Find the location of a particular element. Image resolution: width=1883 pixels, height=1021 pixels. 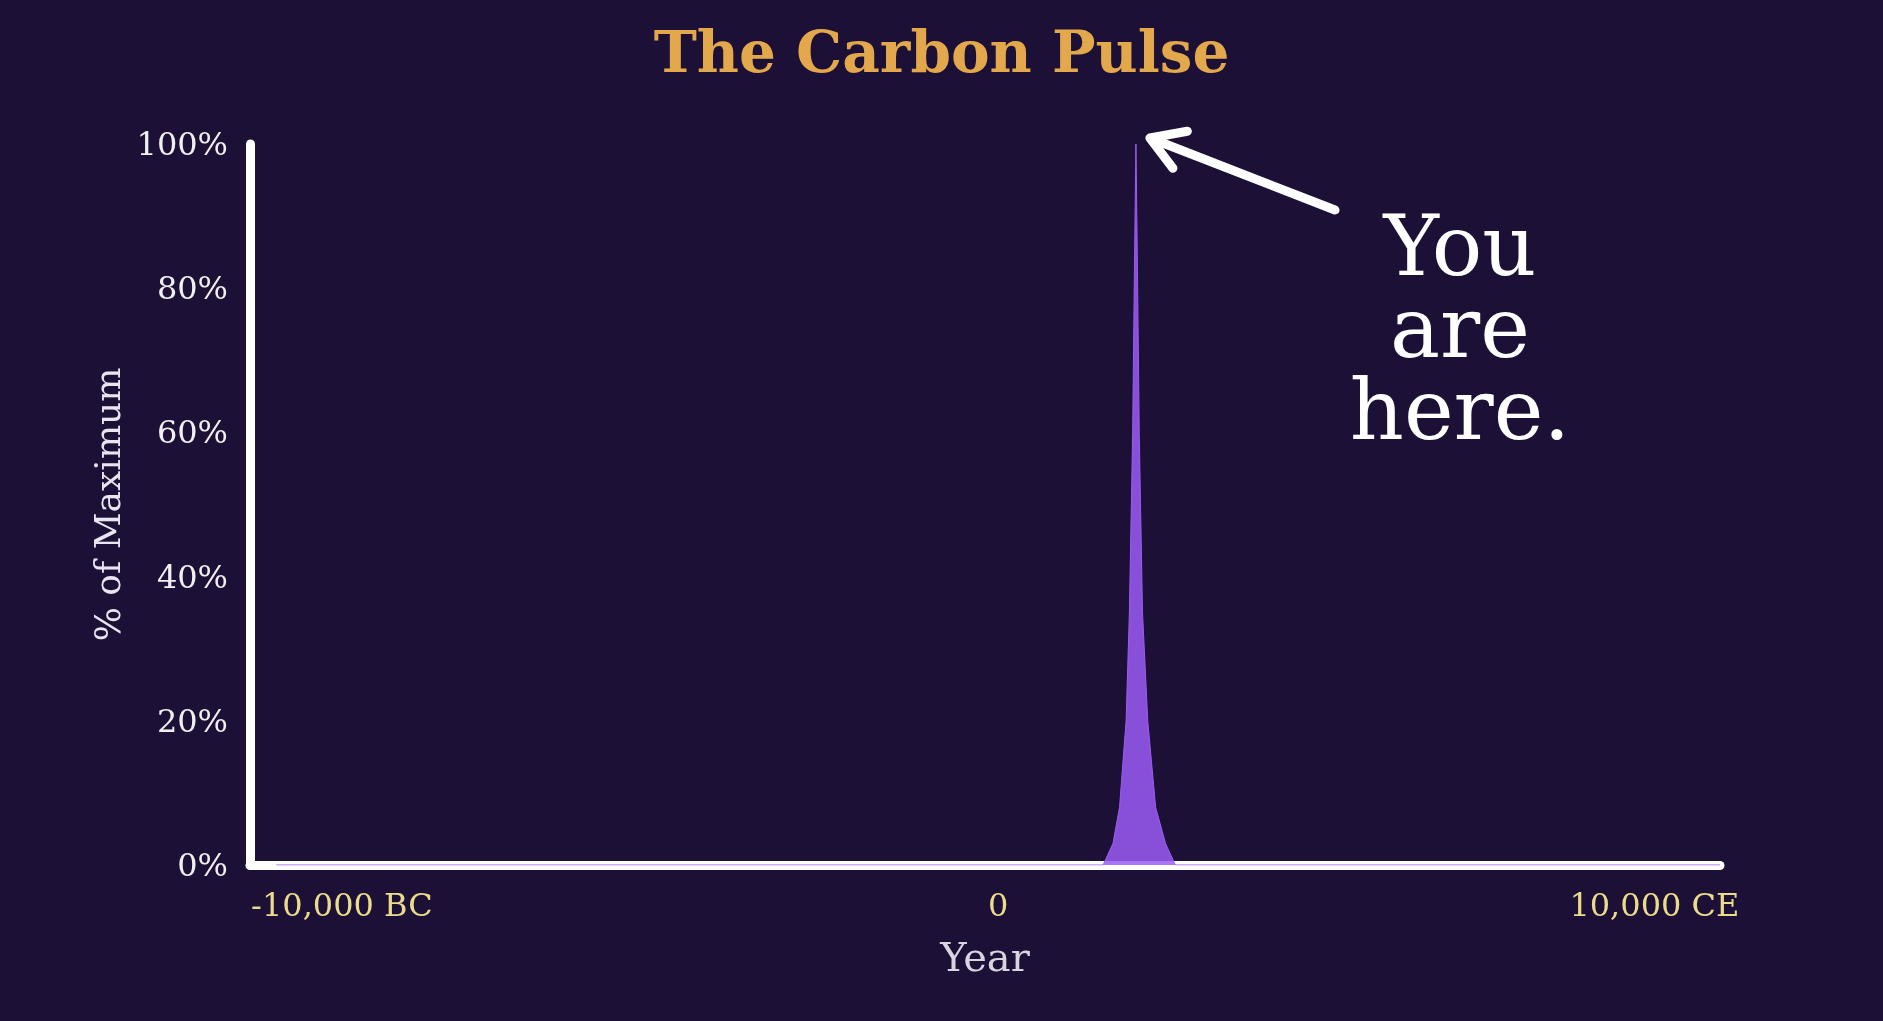

y-tick-label: 80% is located at coordinates (192, 288).